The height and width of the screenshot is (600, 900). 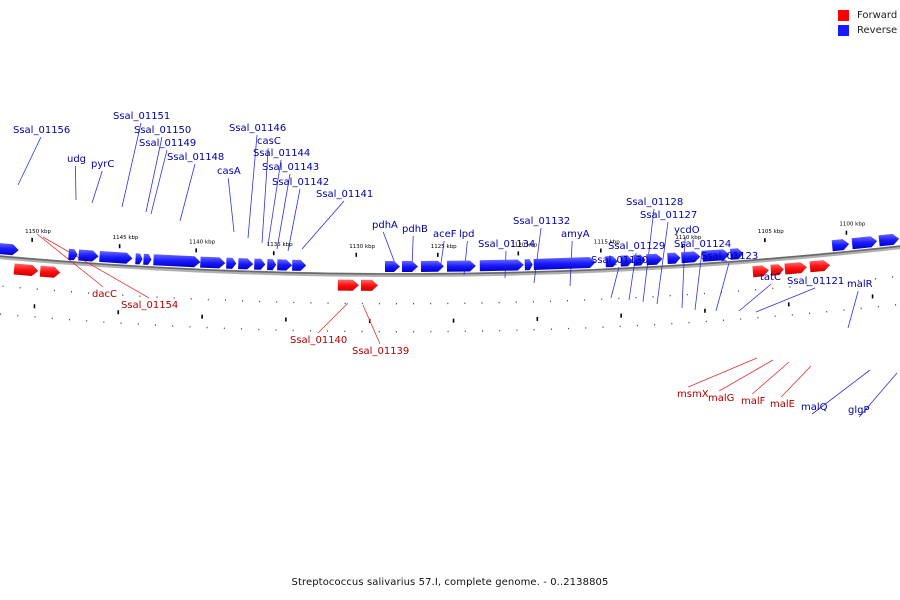 I want to click on scale-label: 1105 kbp, so click(x=771, y=232).